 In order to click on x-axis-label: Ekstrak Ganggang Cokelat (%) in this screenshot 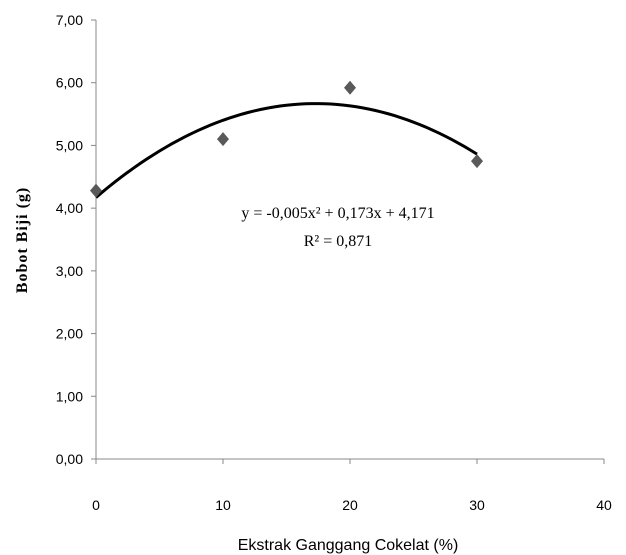, I will do `click(348, 545)`.